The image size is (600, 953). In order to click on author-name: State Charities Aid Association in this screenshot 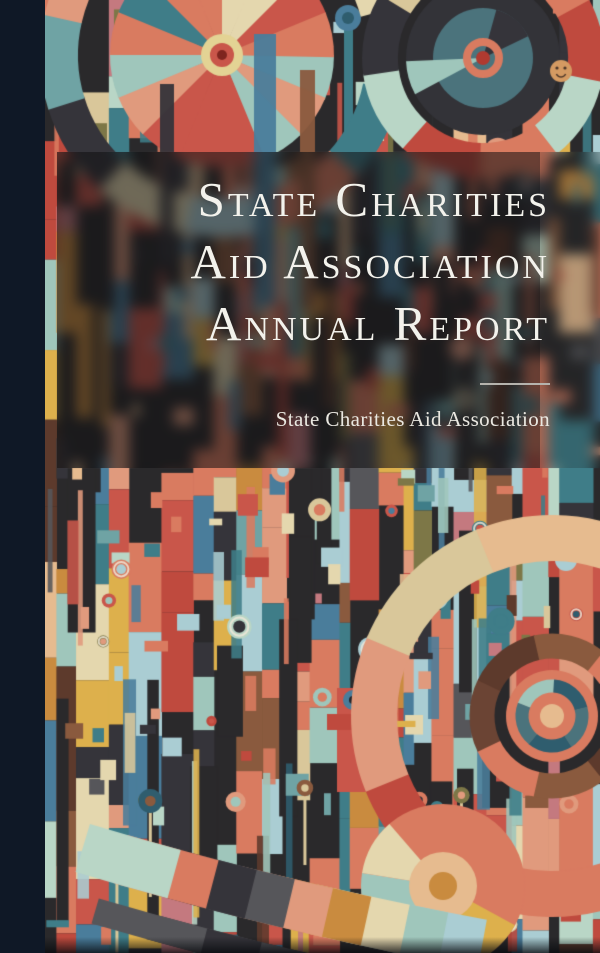, I will do `click(412, 419)`.